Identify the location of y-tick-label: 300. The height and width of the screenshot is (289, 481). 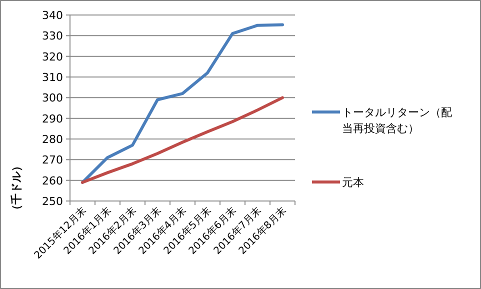
(52, 98).